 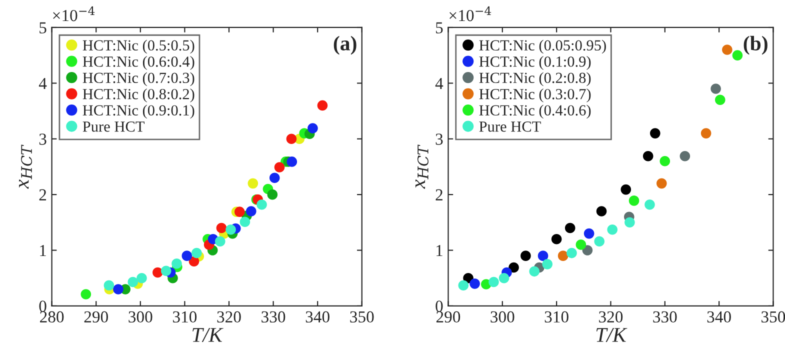 I want to click on legend-label: HCT:Nic (0.7:0.3), so click(x=138, y=79).